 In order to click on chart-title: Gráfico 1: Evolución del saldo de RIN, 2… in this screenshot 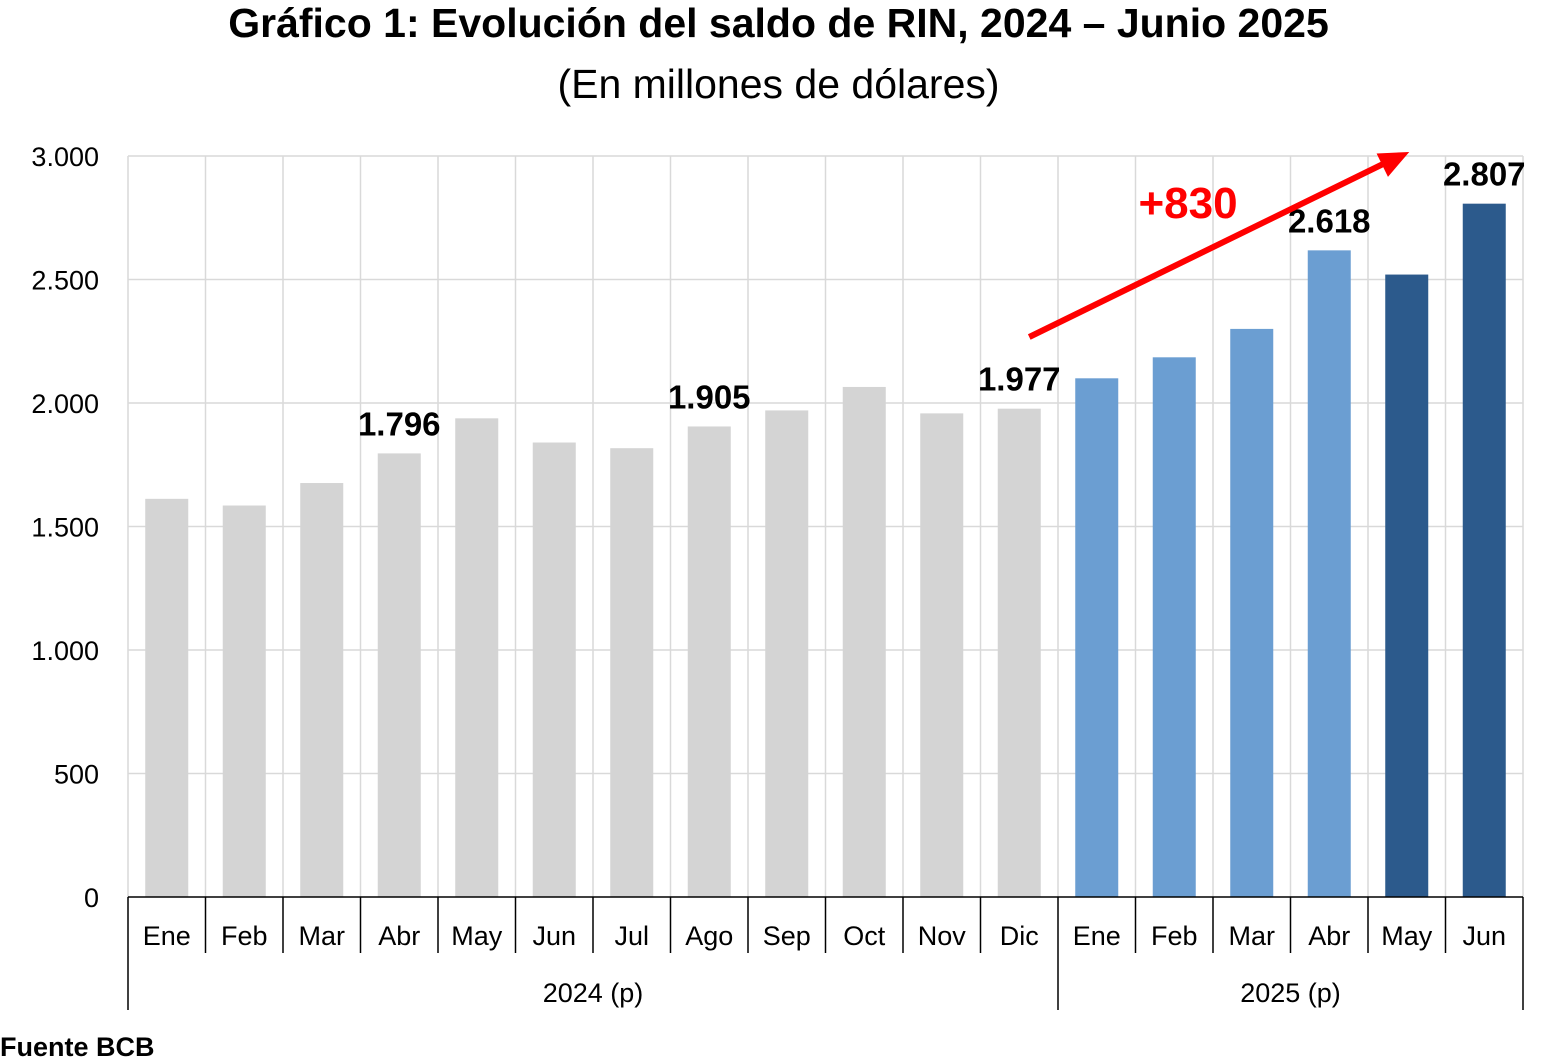, I will do `click(778, 23)`.